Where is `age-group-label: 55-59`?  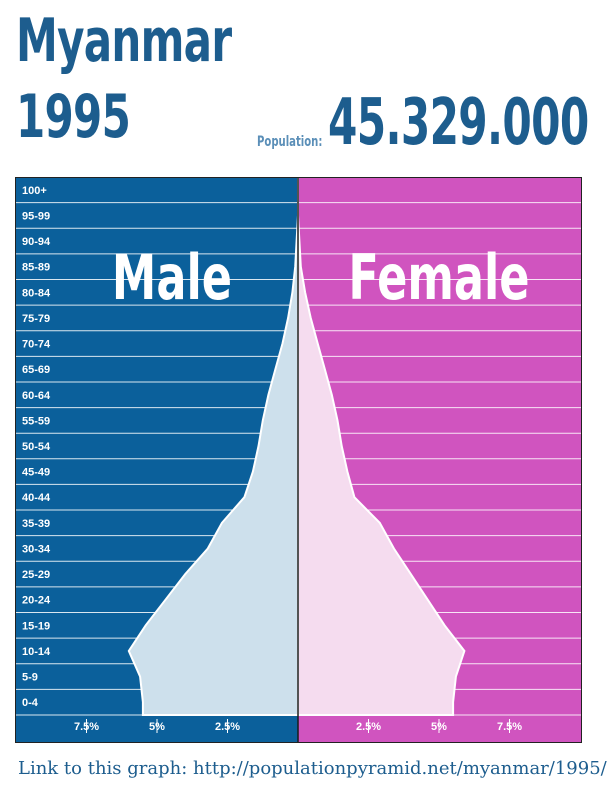 age-group-label: 55-59 is located at coordinates (36, 421).